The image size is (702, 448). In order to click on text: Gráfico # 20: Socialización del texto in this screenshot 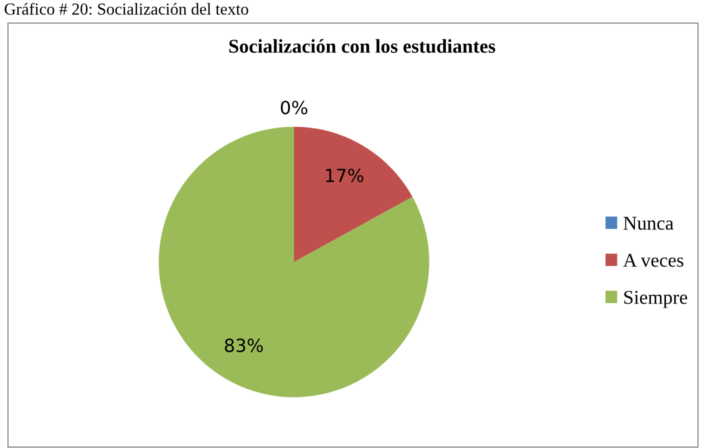, I will do `click(126, 8)`.